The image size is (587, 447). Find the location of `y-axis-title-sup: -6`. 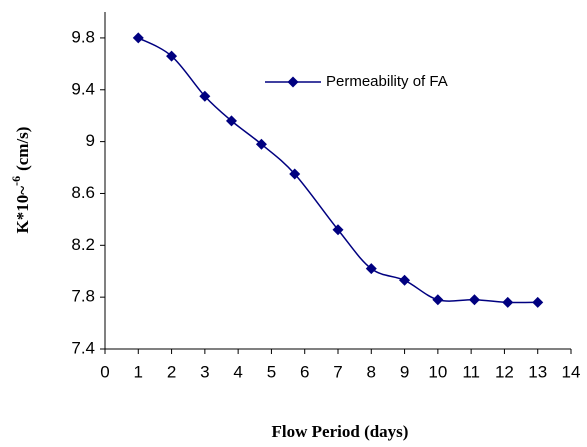

y-axis-title-sup: -6 is located at coordinates (16, 181).